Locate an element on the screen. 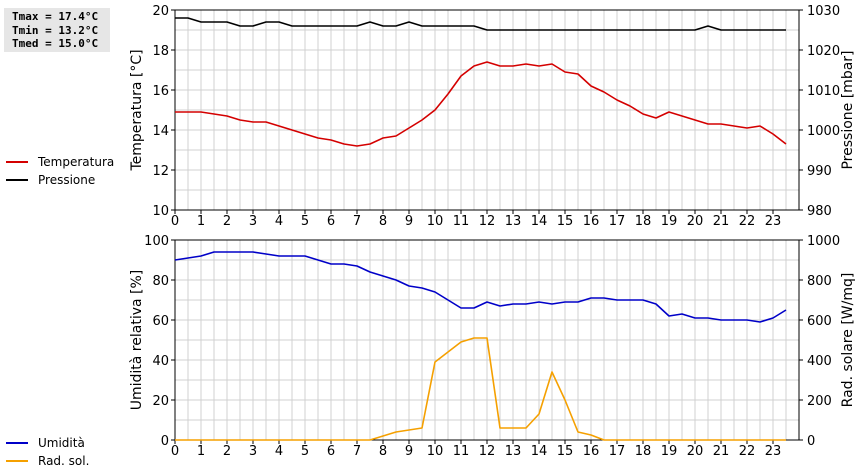 Image resolution: width=860 pixels, height=470 pixels. legend-label-umidita: Umidità is located at coordinates (61, 443).